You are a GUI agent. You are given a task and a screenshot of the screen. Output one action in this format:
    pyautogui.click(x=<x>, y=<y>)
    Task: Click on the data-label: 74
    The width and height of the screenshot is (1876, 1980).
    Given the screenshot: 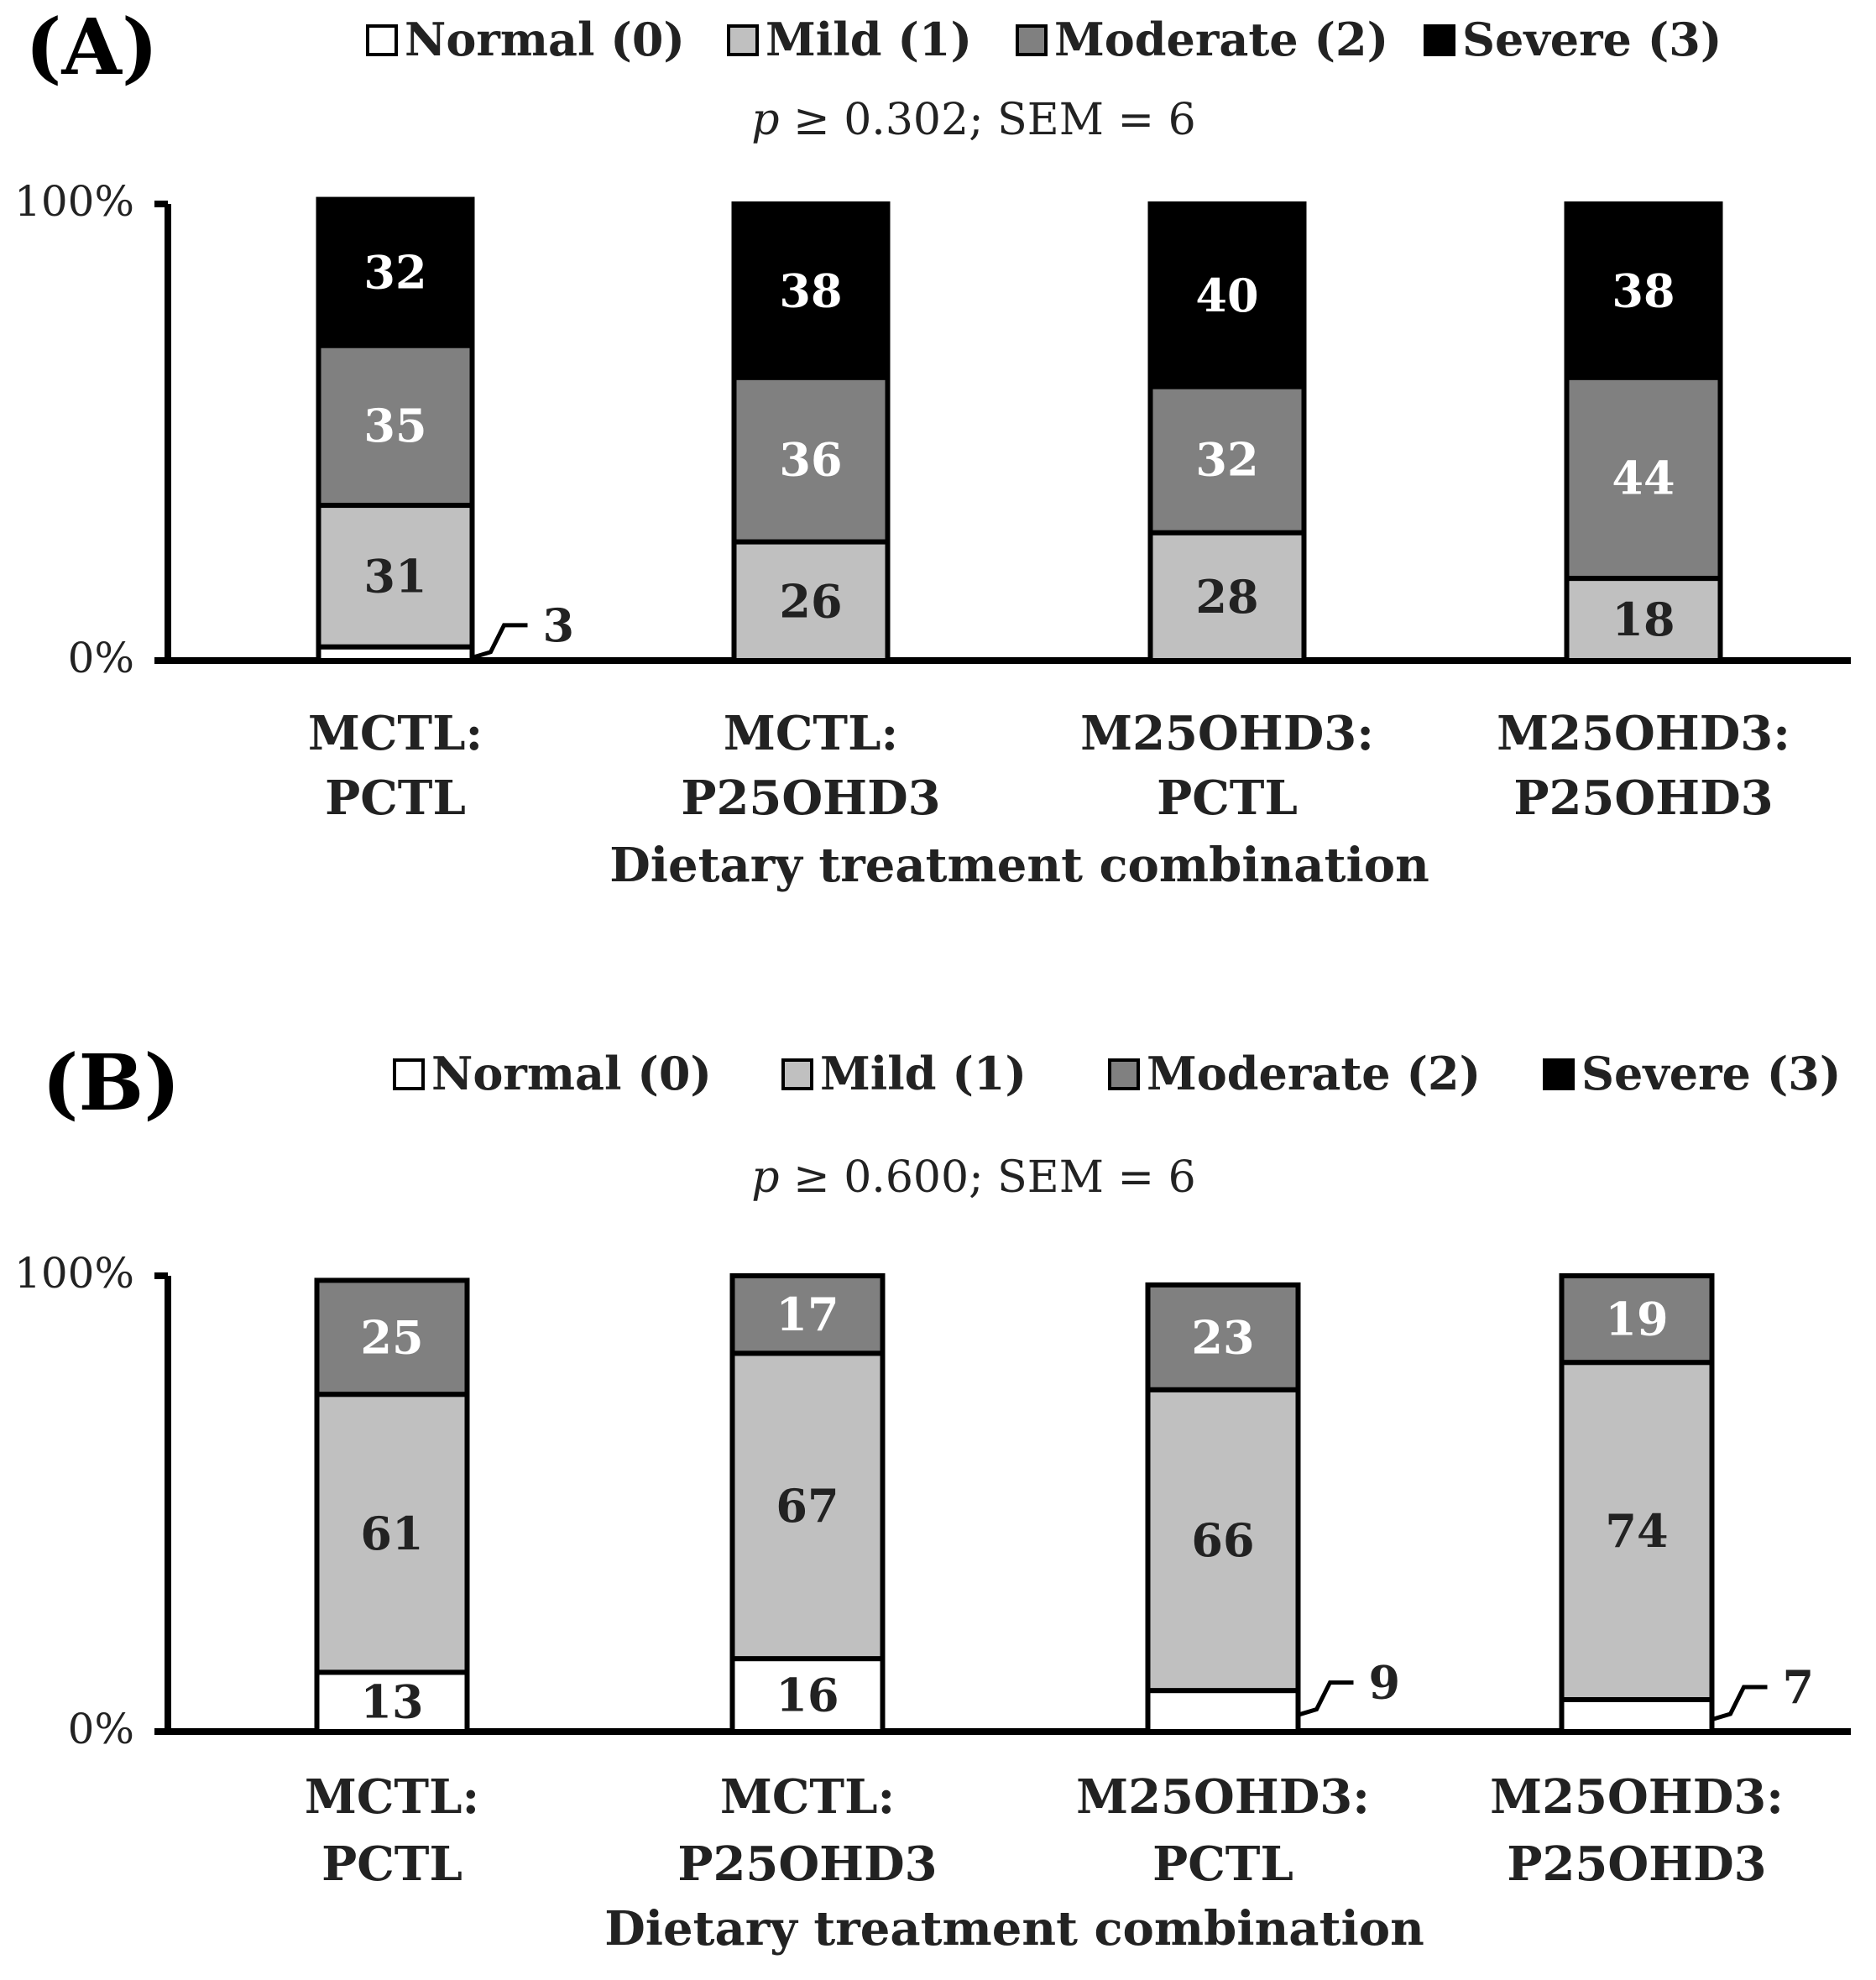 What is the action you would take?
    pyautogui.click(x=1636, y=1531)
    